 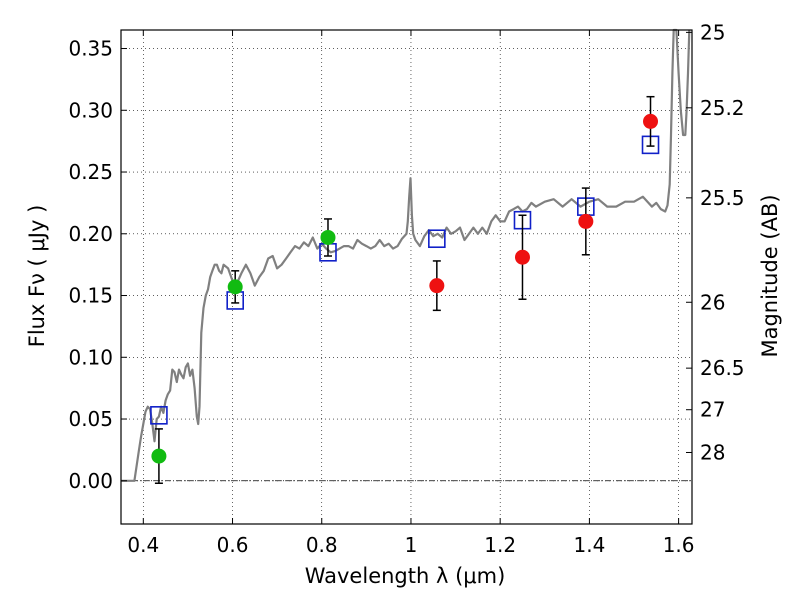 I want to click on x-tick-label: 1.6, so click(x=679, y=545).